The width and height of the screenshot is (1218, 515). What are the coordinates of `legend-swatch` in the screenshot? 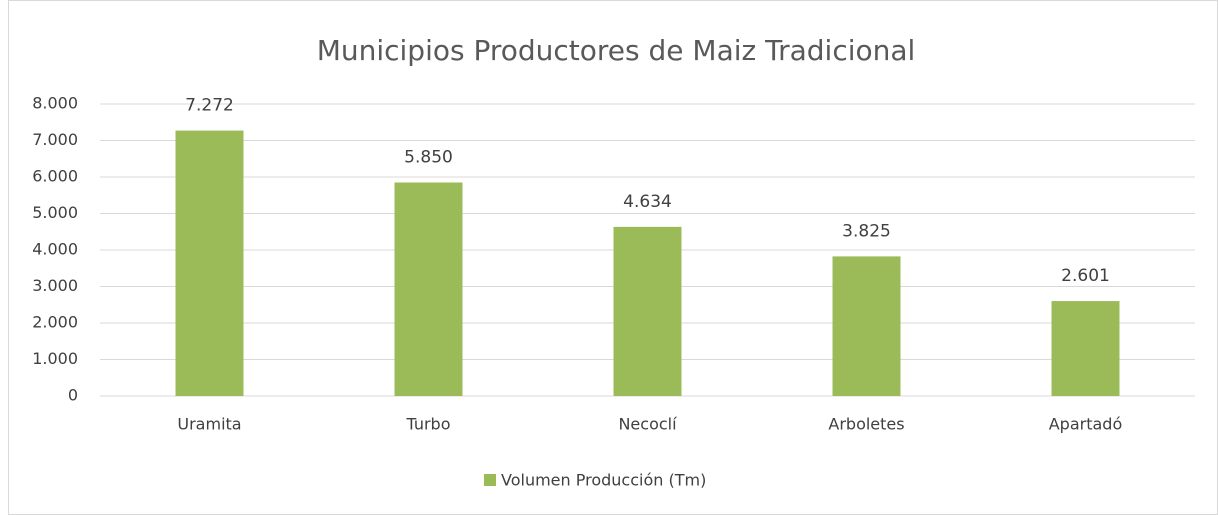 It's located at (490, 480).